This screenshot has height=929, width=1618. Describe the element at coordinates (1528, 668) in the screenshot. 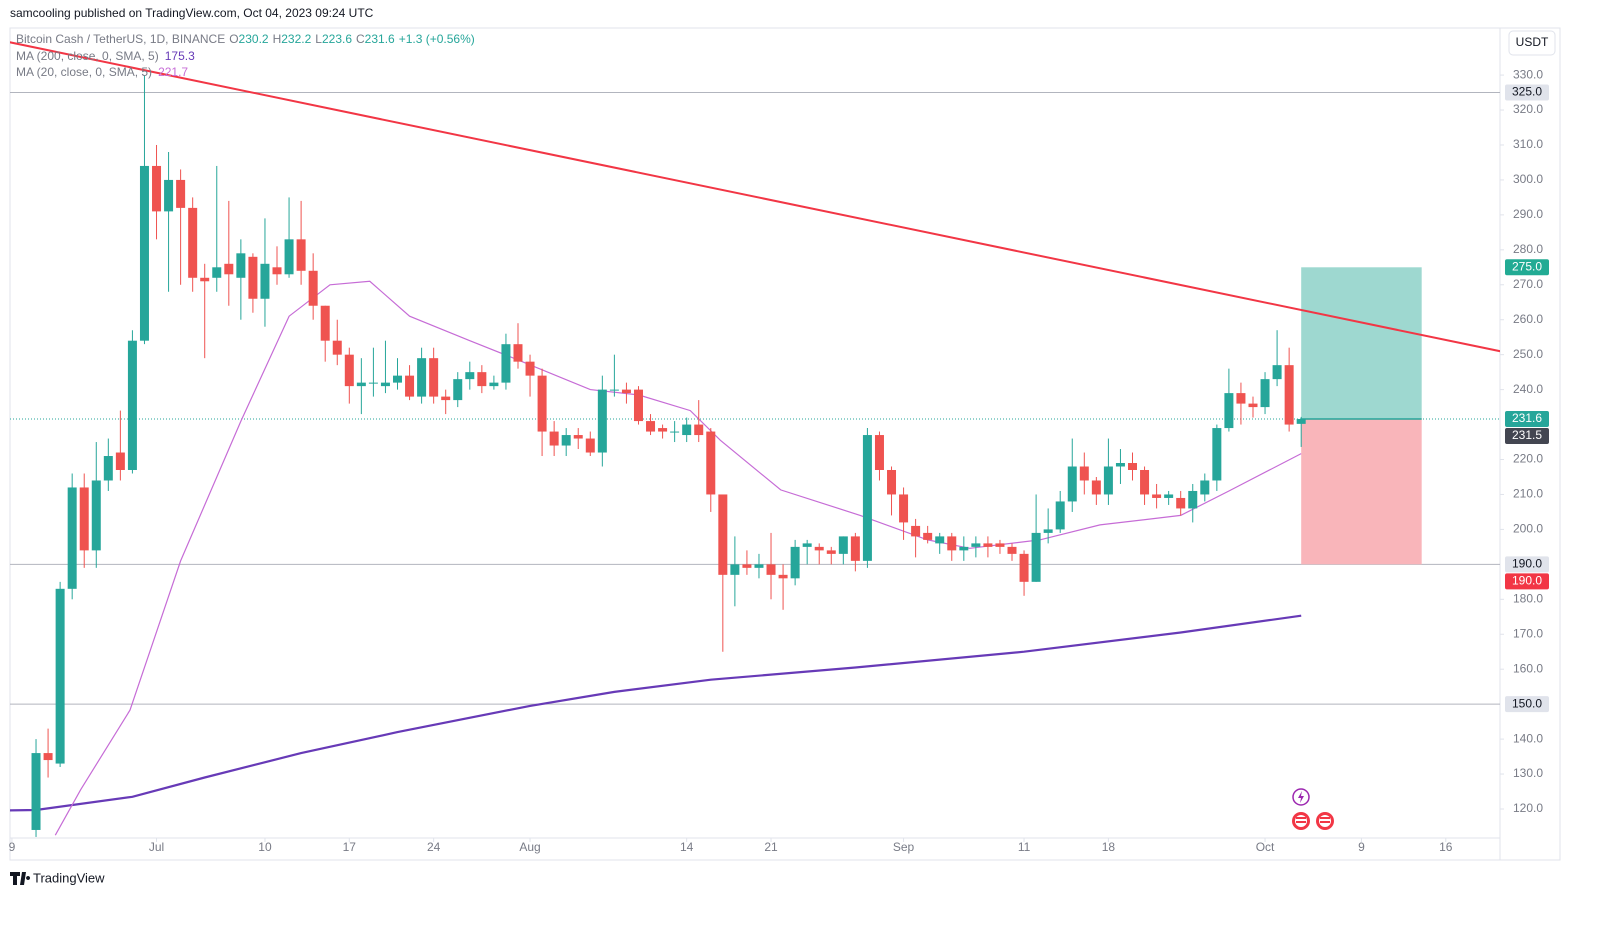

I see `y-tick-label: 160.0` at that location.